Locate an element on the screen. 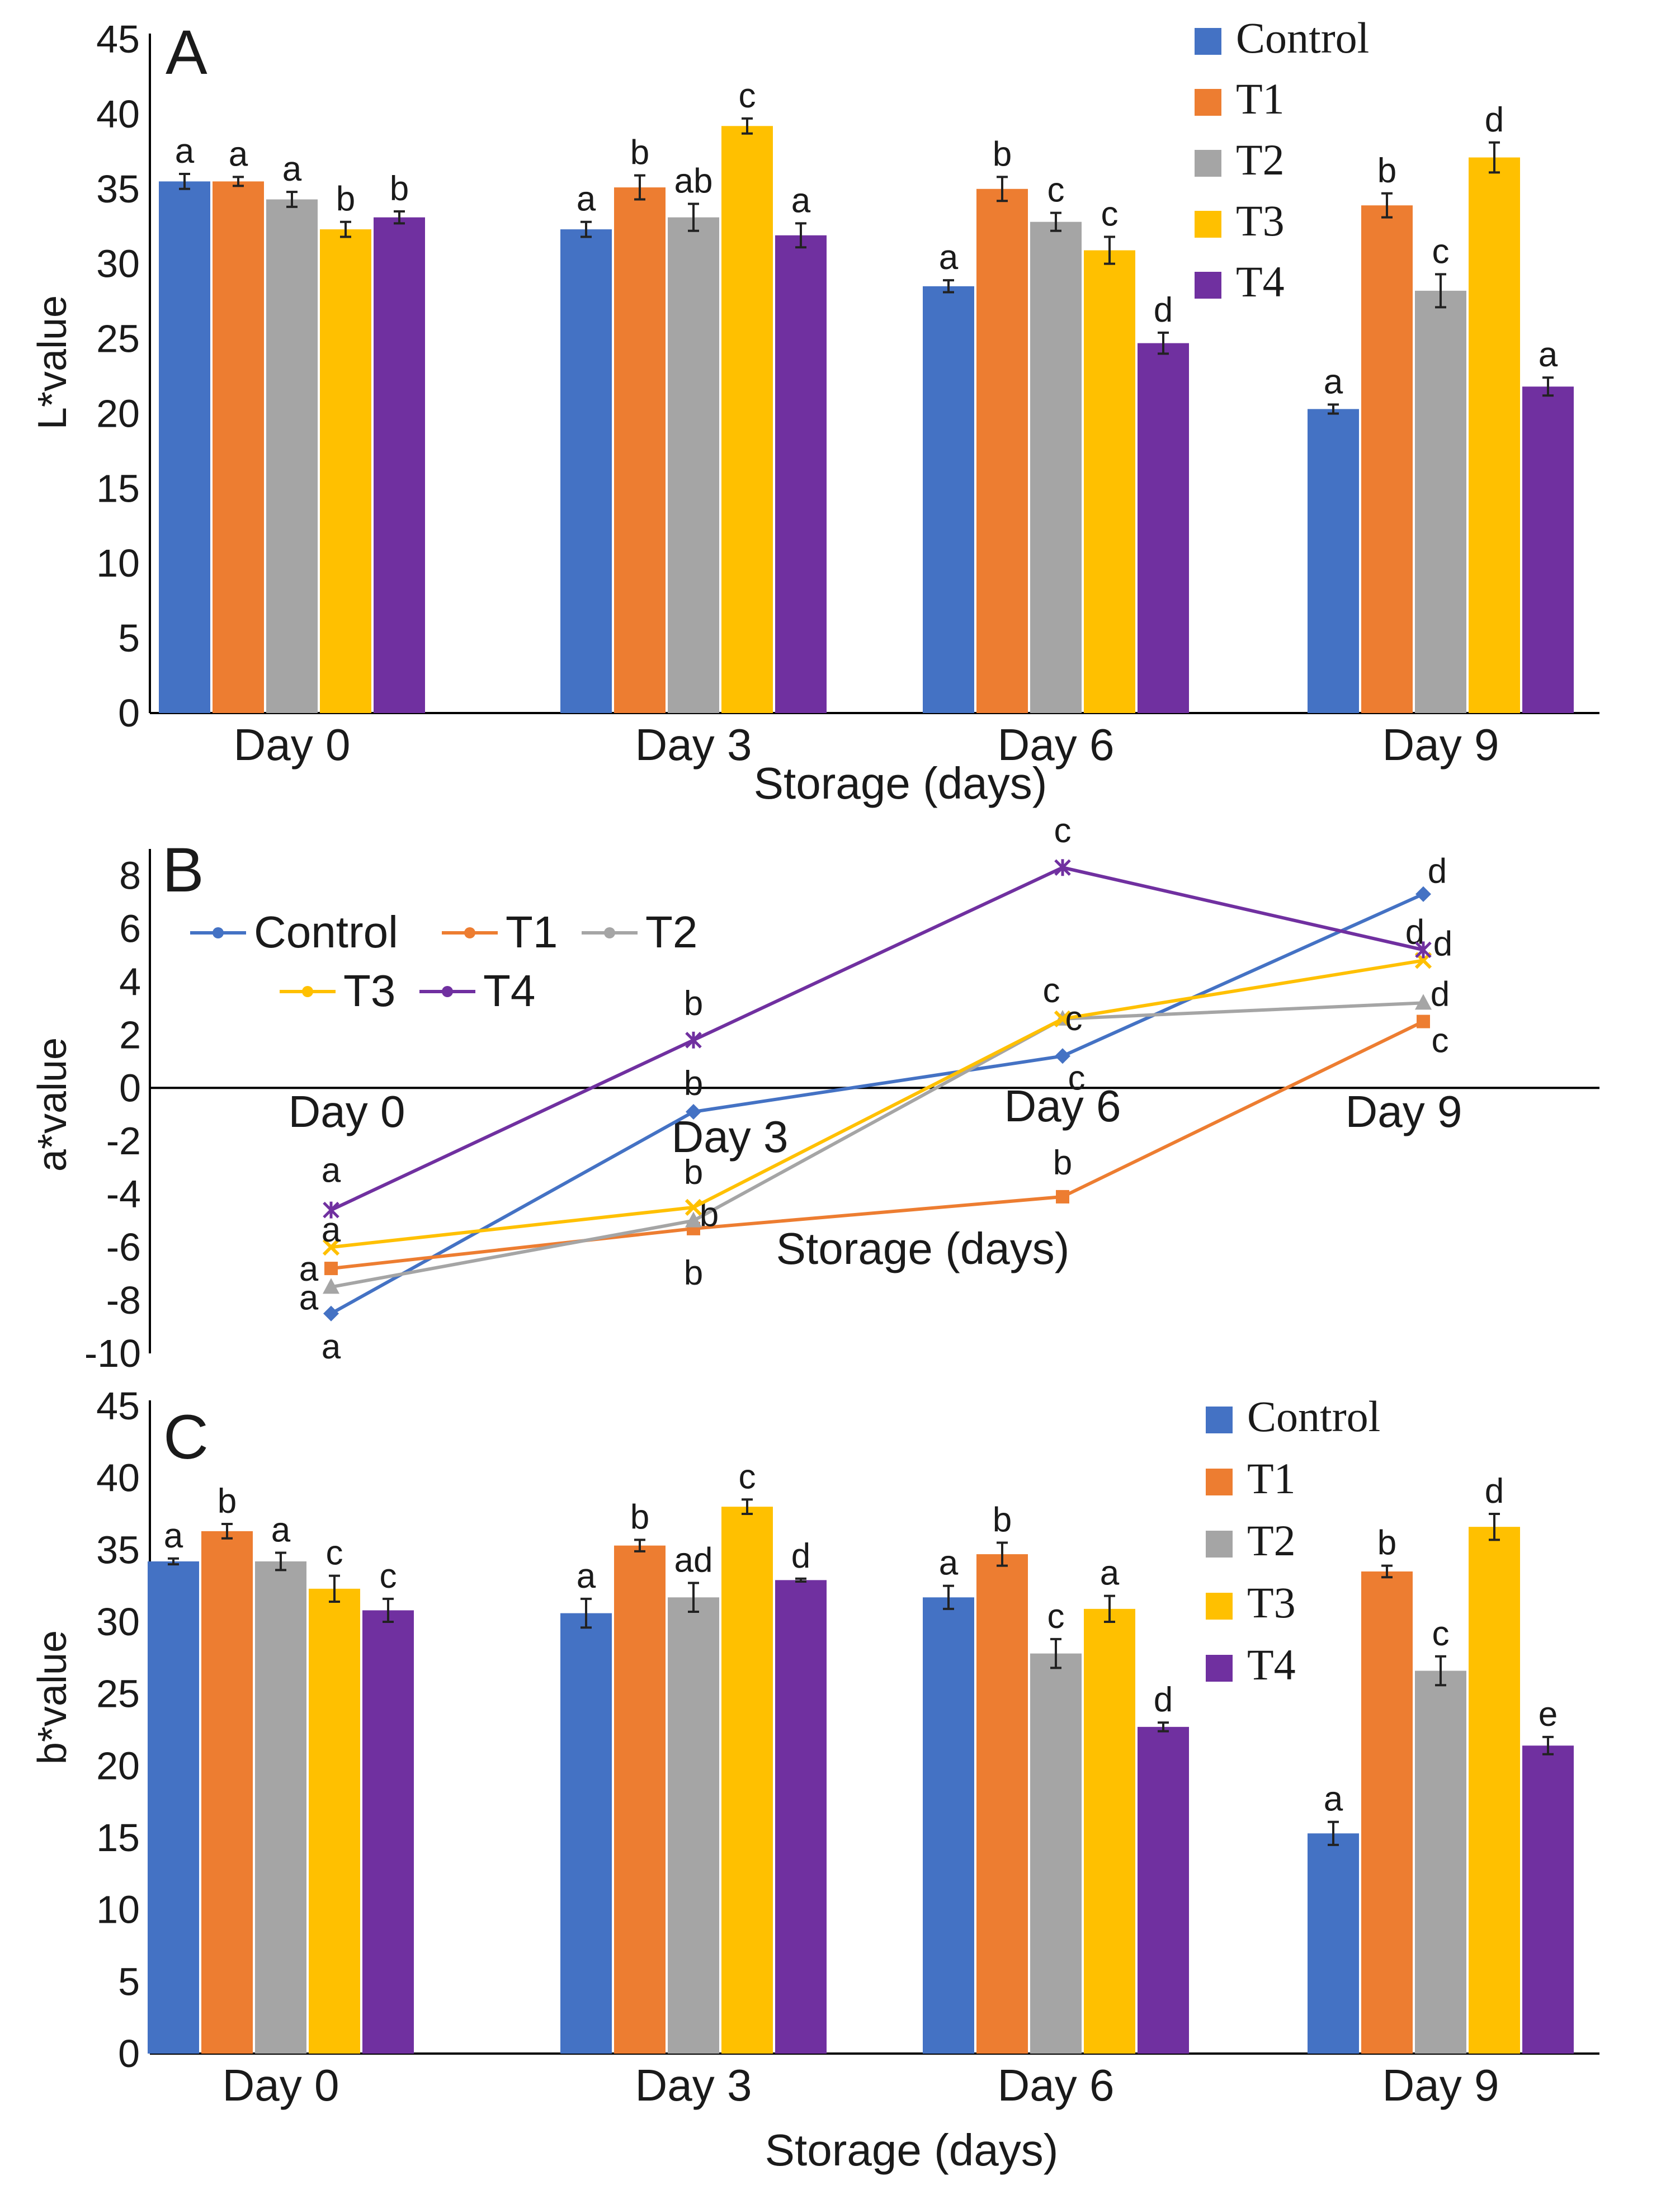  y-tick-label: 0 is located at coordinates (129, 2053).